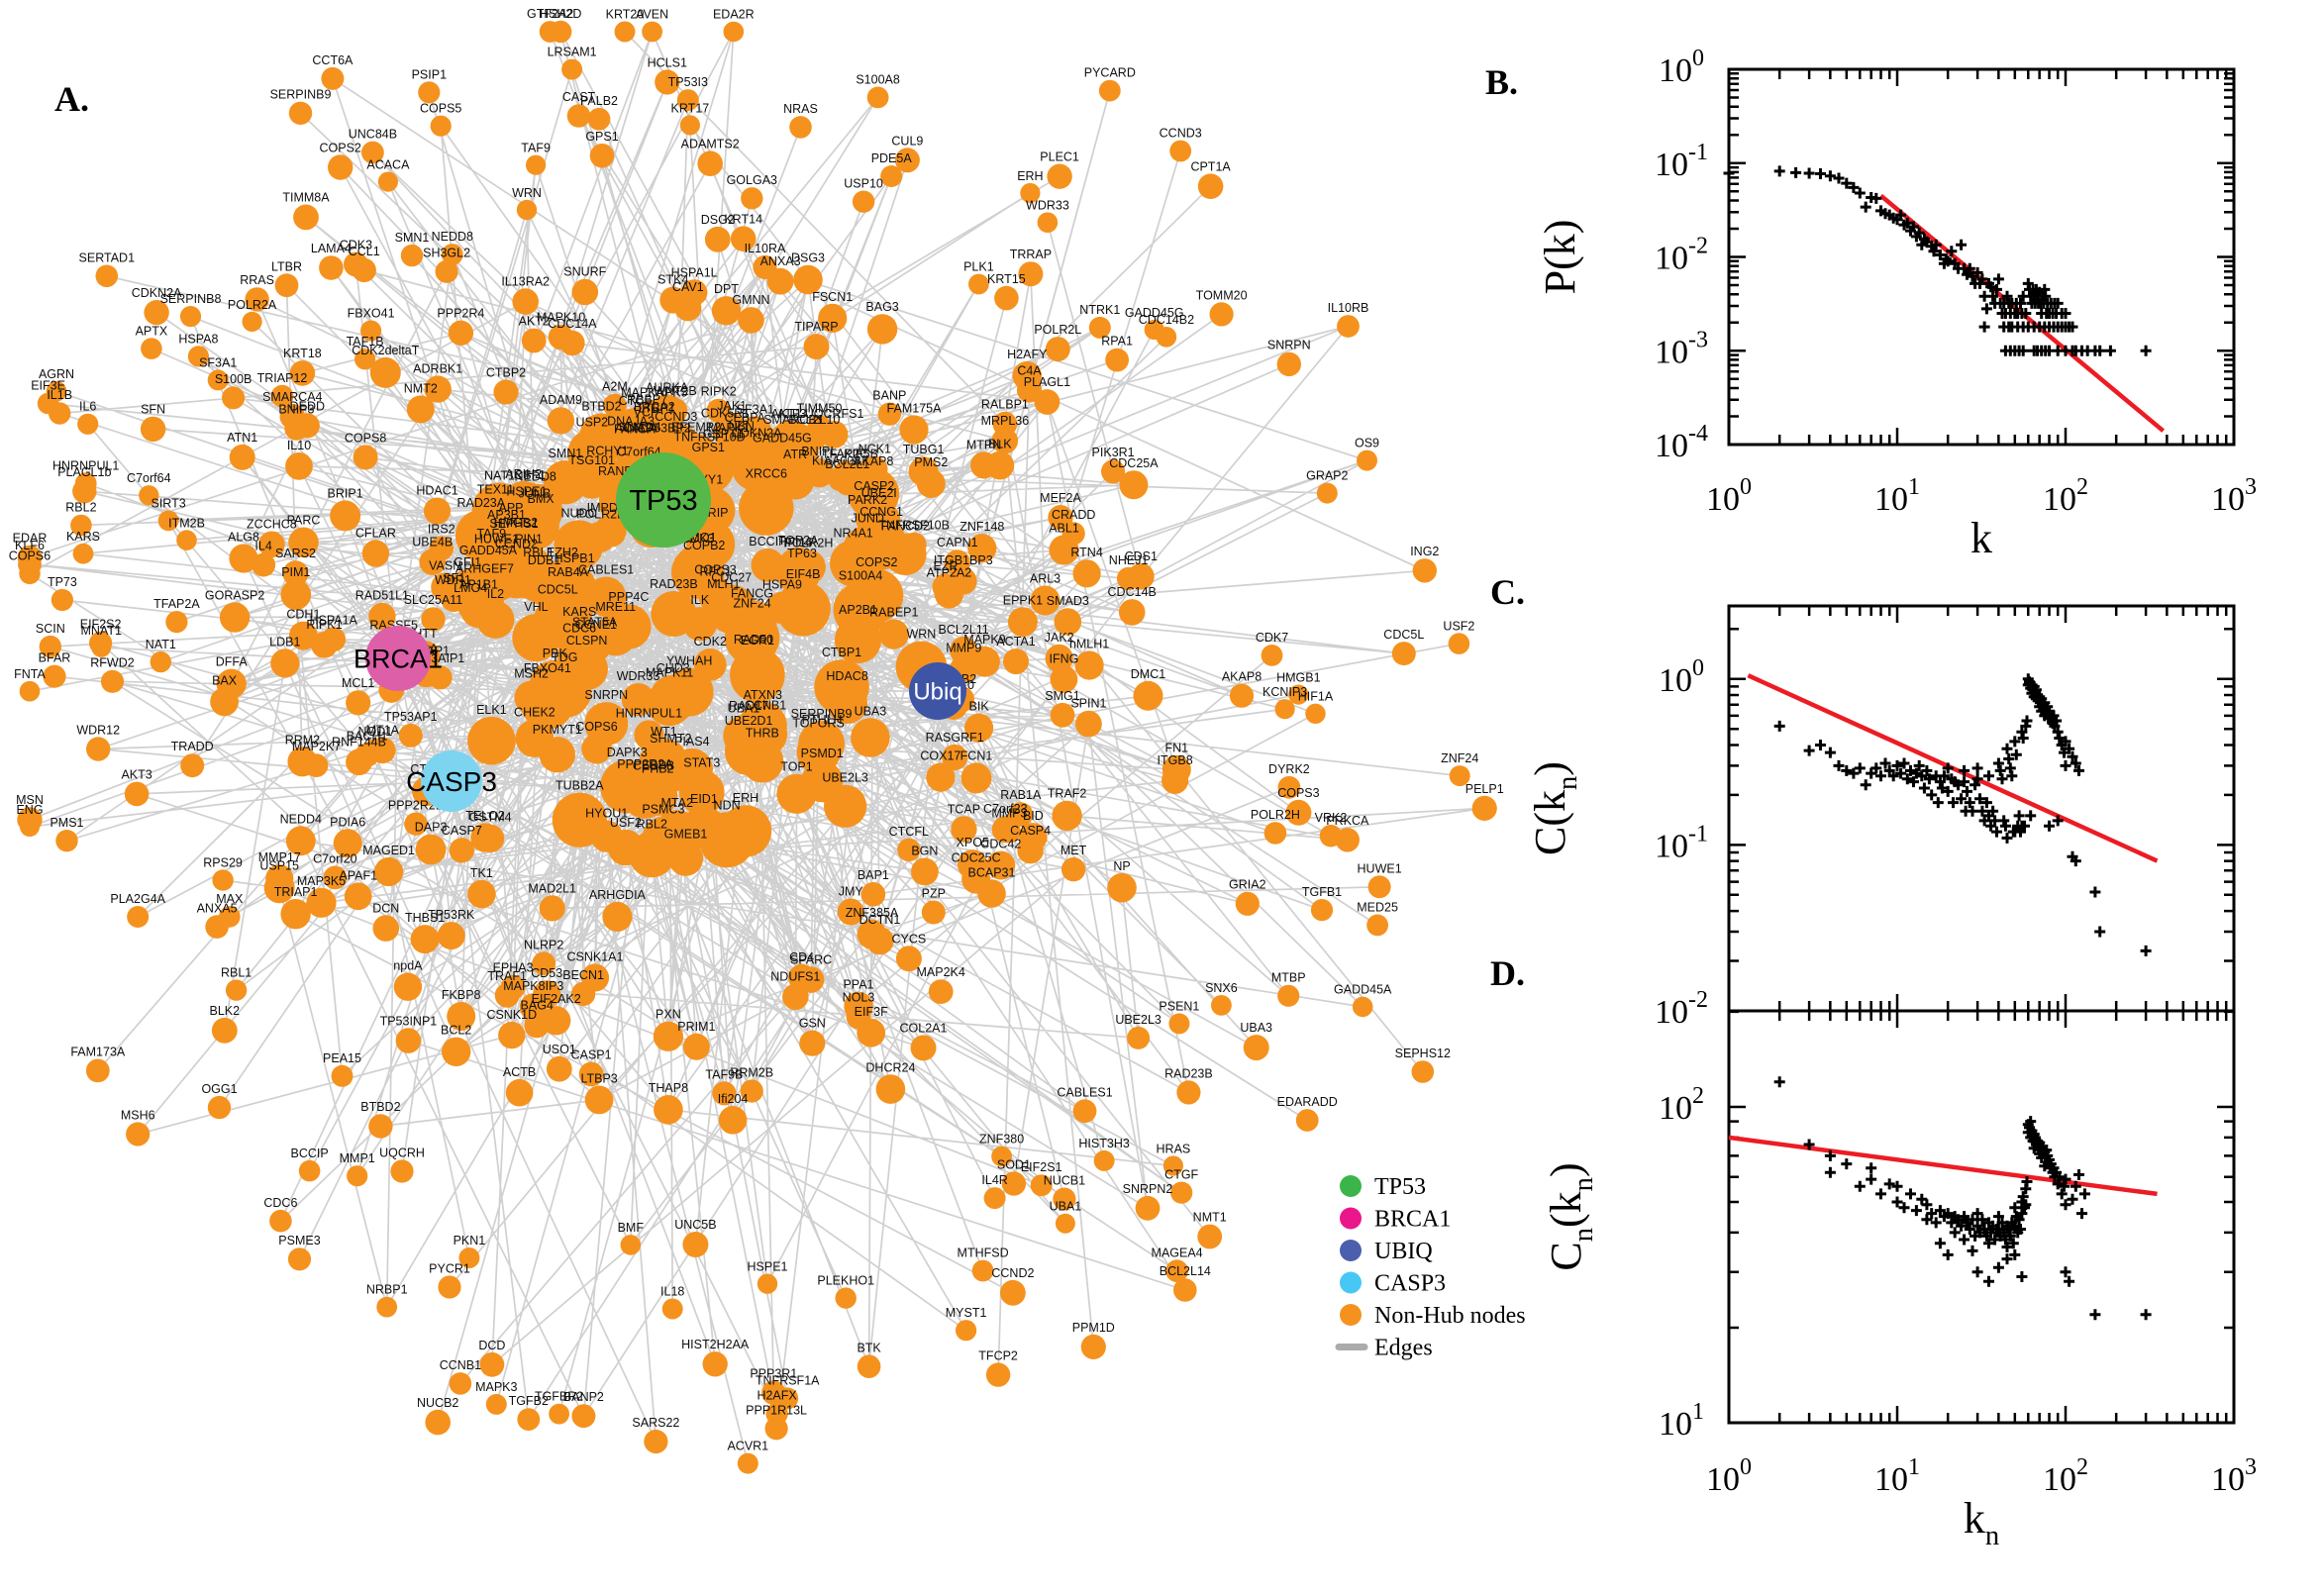  I want to click on legend-swatch-brca1, so click(1351, 1218).